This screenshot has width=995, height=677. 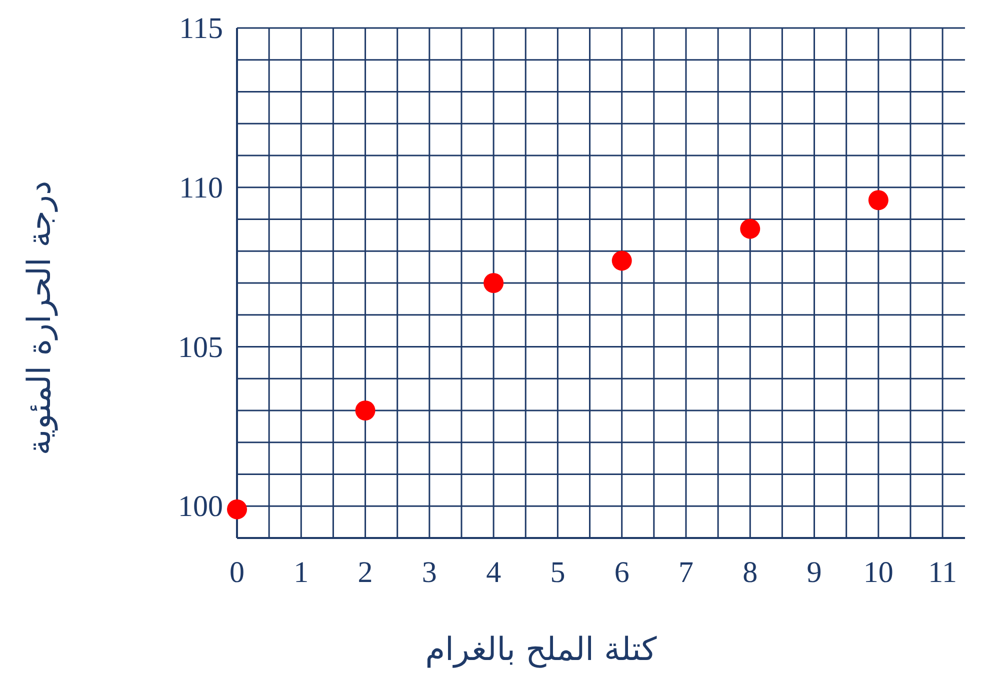 I want to click on y-axis-title: درجة الحرارة المئوية, so click(x=39, y=318).